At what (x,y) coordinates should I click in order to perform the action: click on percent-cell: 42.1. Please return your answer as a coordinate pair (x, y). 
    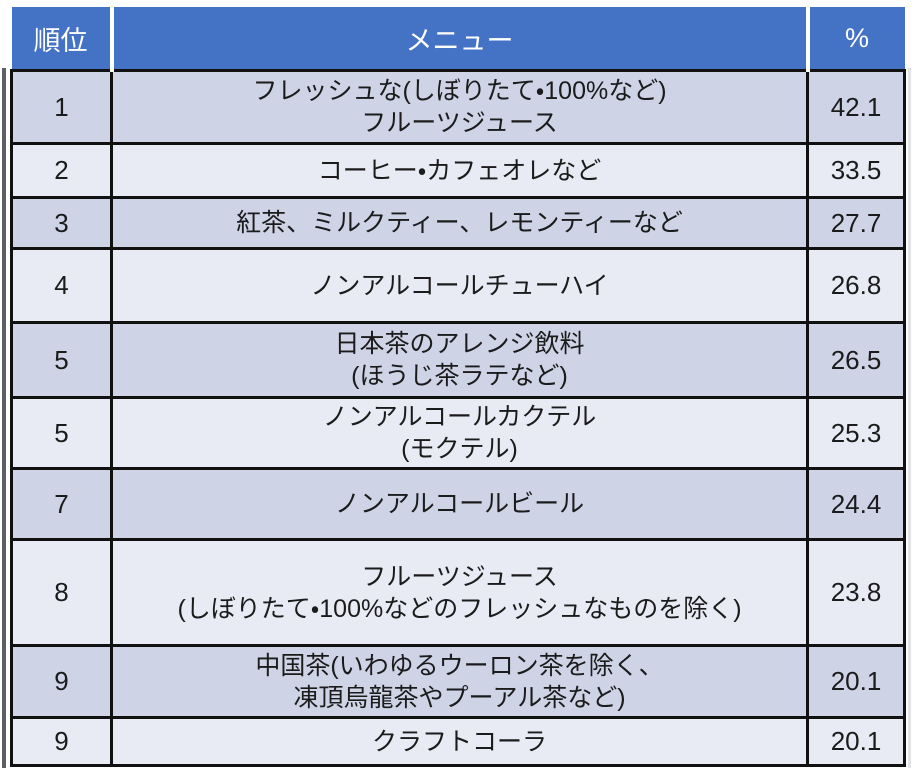
    Looking at the image, I should click on (856, 107).